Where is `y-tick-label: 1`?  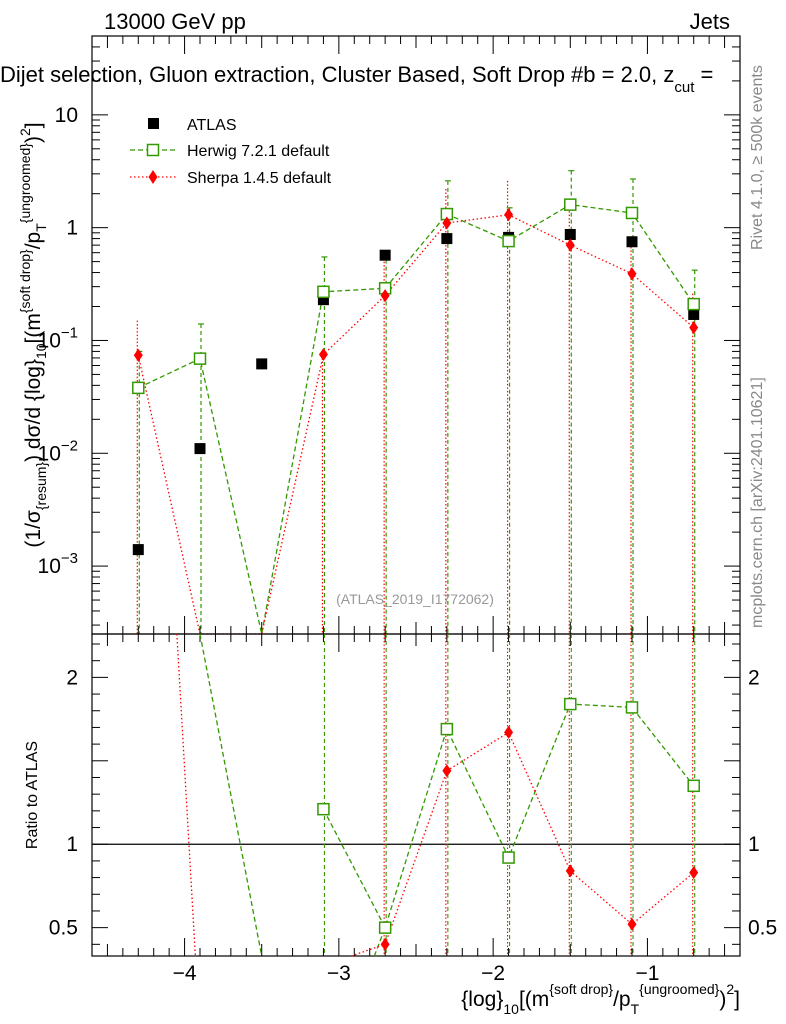 y-tick-label: 1 is located at coordinates (72, 228).